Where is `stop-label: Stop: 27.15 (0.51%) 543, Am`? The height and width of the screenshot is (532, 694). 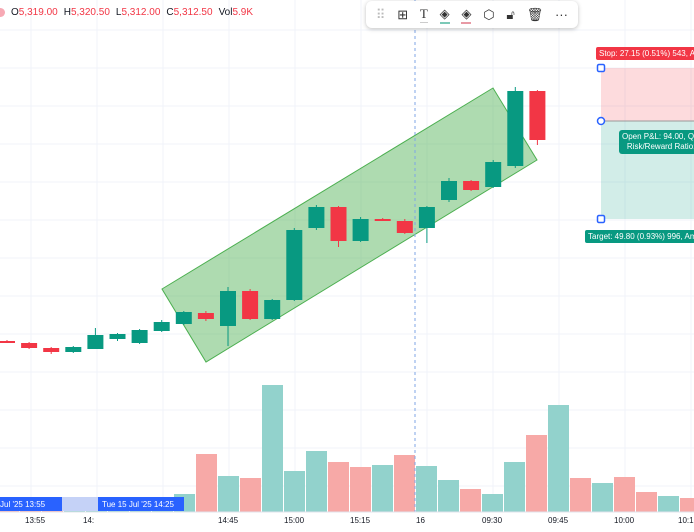 stop-label: Stop: 27.15 (0.51%) 543, Am is located at coordinates (645, 53).